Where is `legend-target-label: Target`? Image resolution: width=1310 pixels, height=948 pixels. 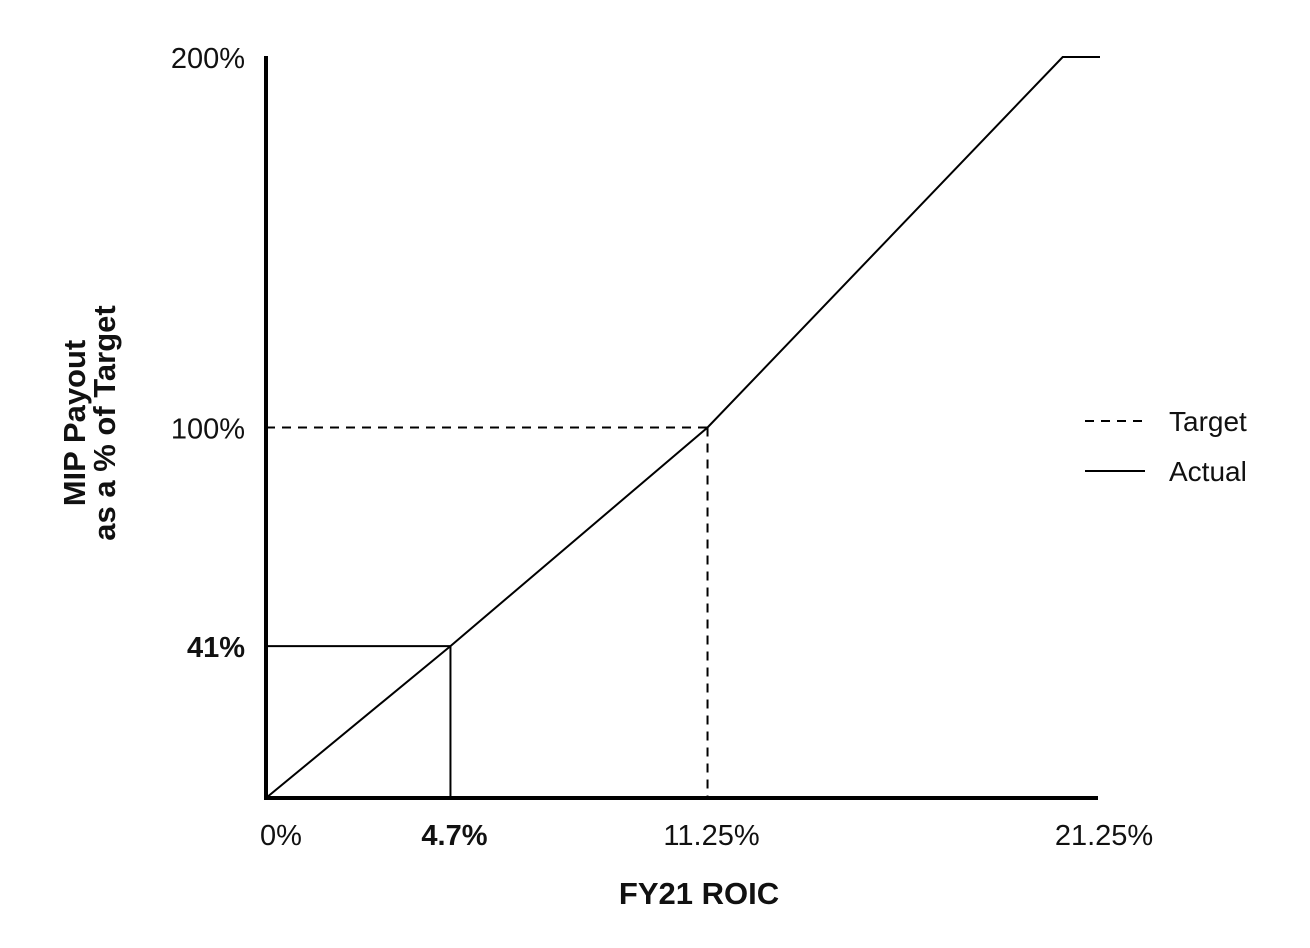
legend-target-label: Target is located at coordinates (1208, 421).